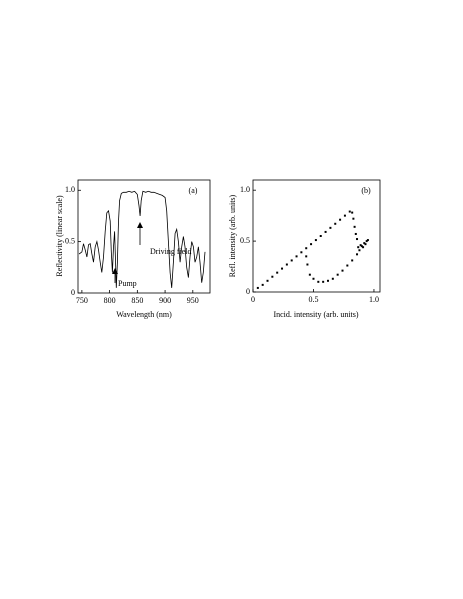 This screenshot has width=463, height=599. What do you see at coordinates (232, 235) in the screenshot?
I see `y-axis-title: Refl. intensity (arb. units)` at bounding box center [232, 235].